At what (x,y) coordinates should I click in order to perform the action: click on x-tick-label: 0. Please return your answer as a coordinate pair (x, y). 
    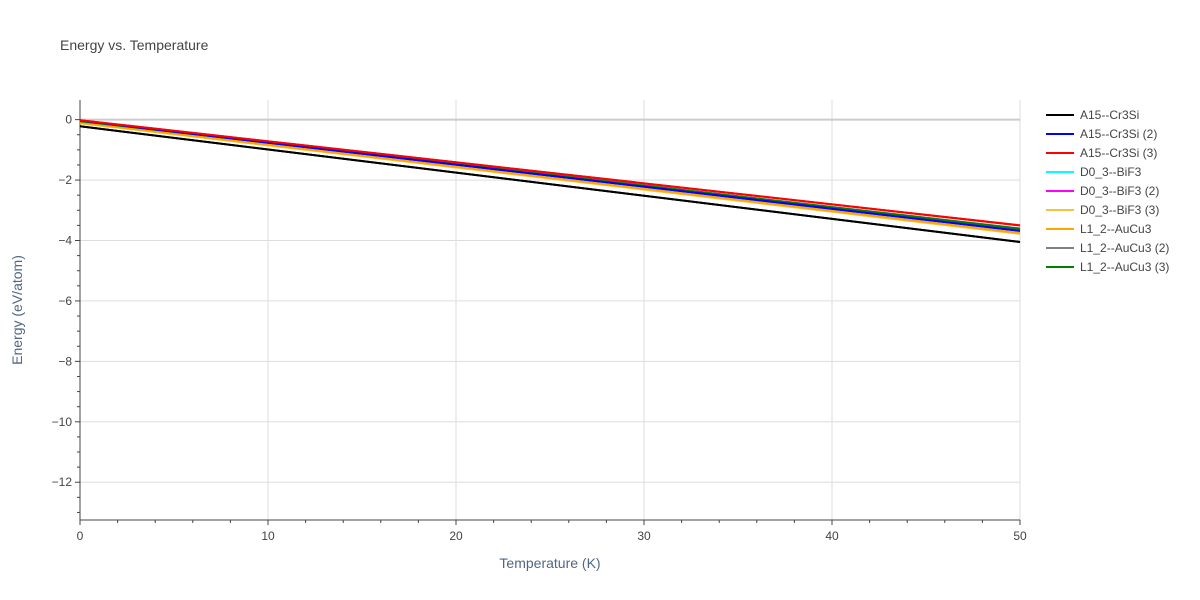
    Looking at the image, I should click on (80, 536).